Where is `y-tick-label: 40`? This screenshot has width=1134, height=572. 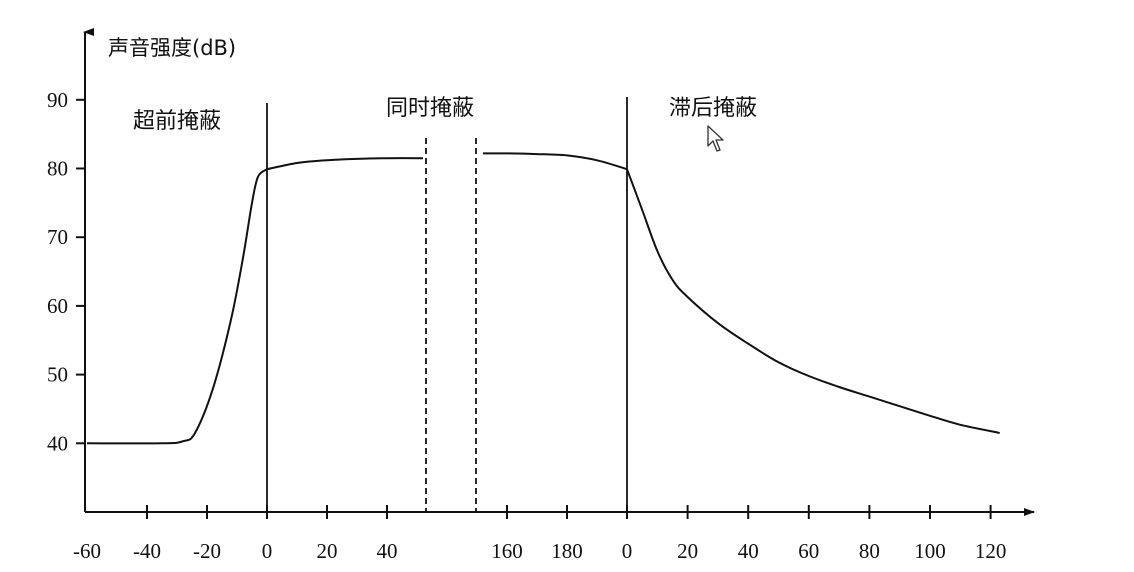
y-tick-label: 40 is located at coordinates (57, 443).